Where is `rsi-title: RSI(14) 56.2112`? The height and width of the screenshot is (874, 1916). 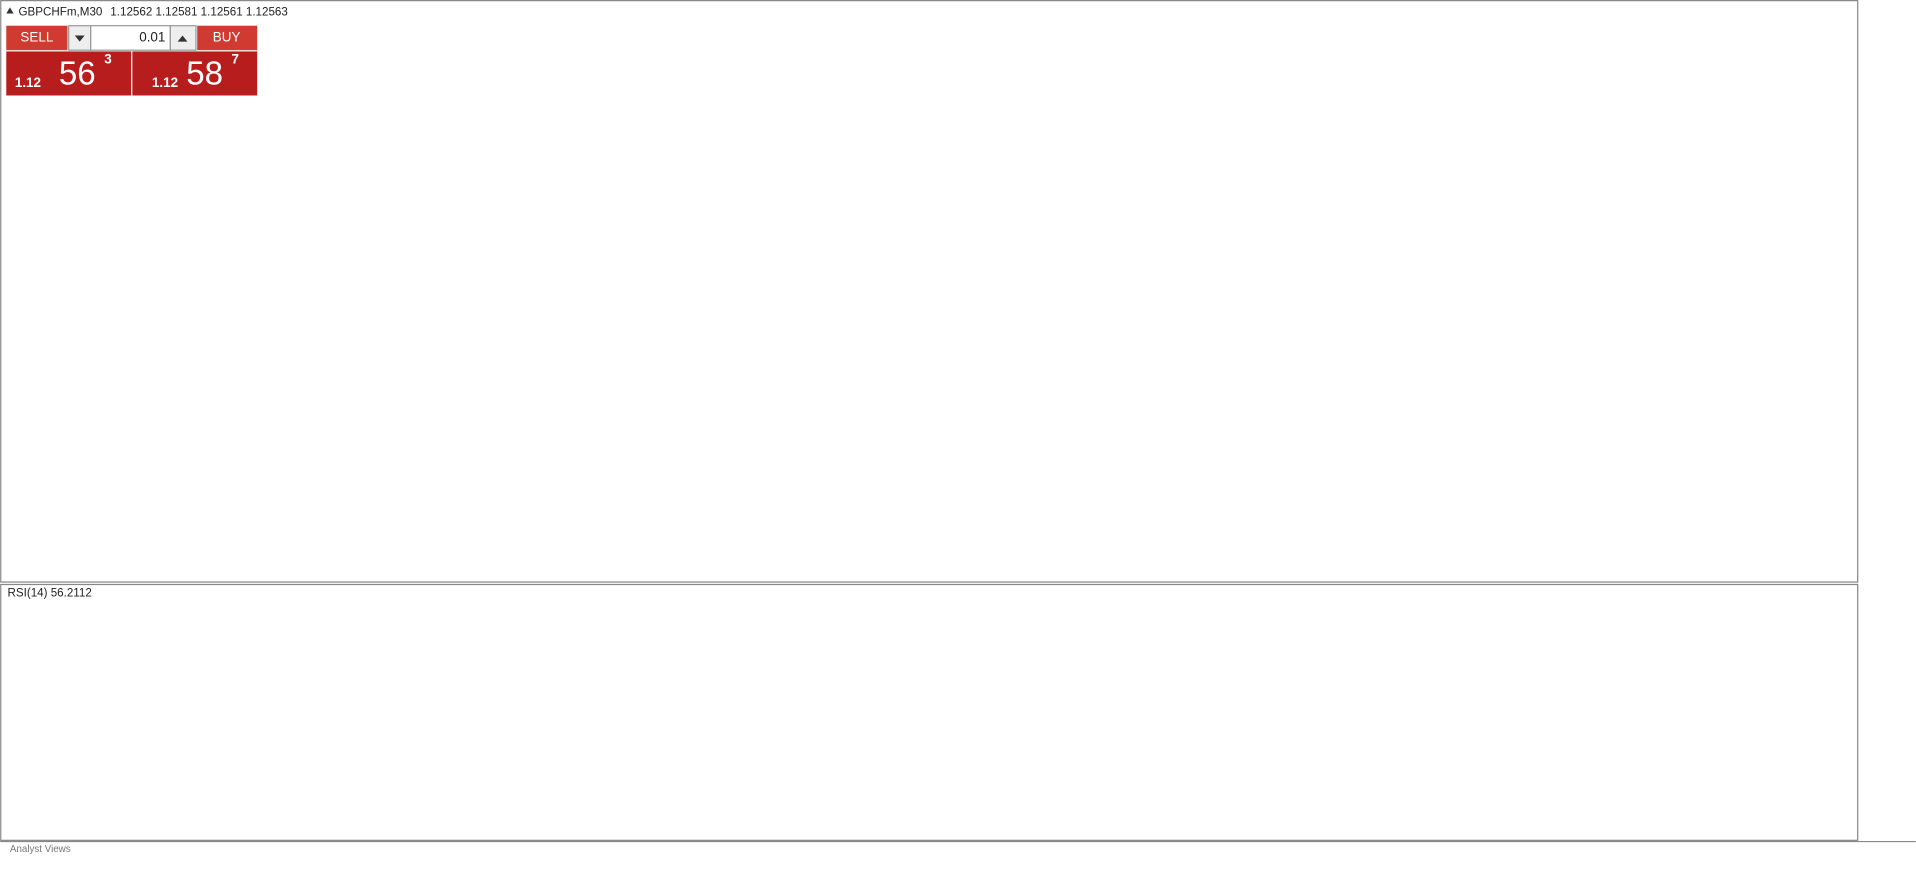 rsi-title: RSI(14) 56.2112 is located at coordinates (49, 593).